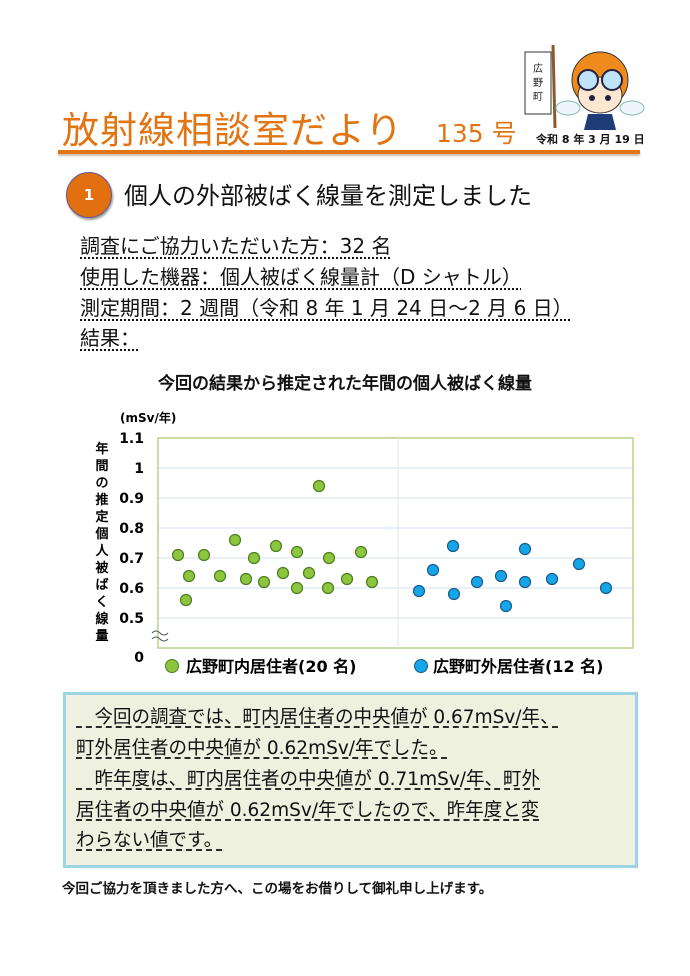 This screenshot has height=976, width=690. Describe the element at coordinates (102, 619) in the screenshot. I see `y-axis-label-char: 線` at that location.